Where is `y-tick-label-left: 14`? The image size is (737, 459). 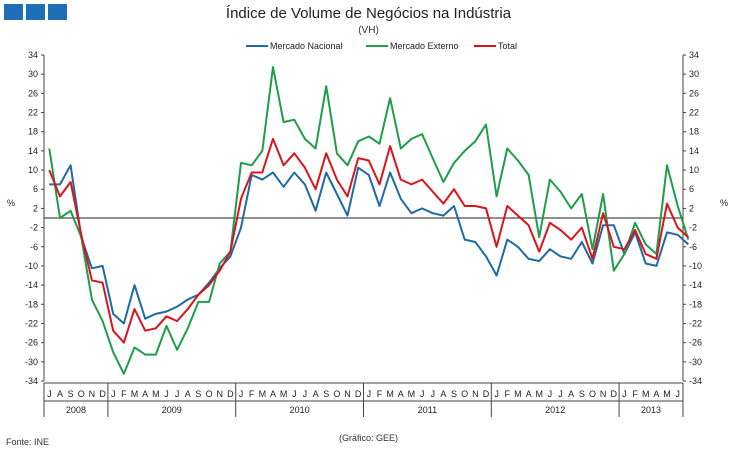 y-tick-label-left: 14 is located at coordinates (33, 151).